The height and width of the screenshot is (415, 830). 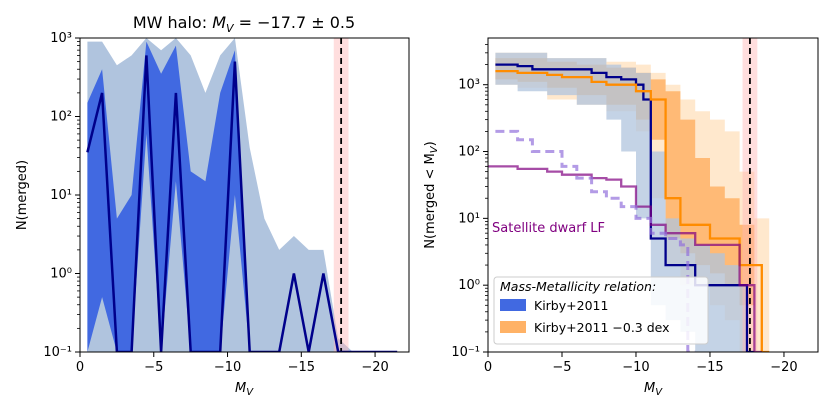 What do you see at coordinates (709, 367) in the screenshot?
I see `right-xtick-label: −15` at bounding box center [709, 367].